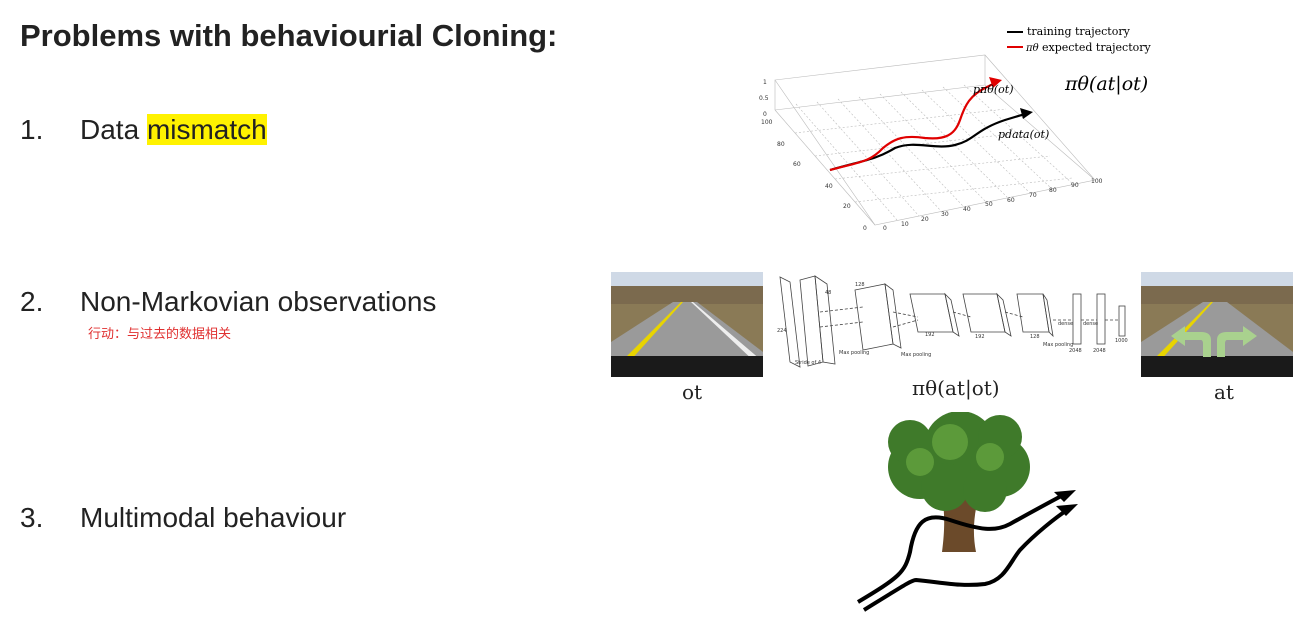 This screenshot has width=1305, height=625. What do you see at coordinates (765, 114) in the screenshot?
I see `z-tick: 0` at bounding box center [765, 114].